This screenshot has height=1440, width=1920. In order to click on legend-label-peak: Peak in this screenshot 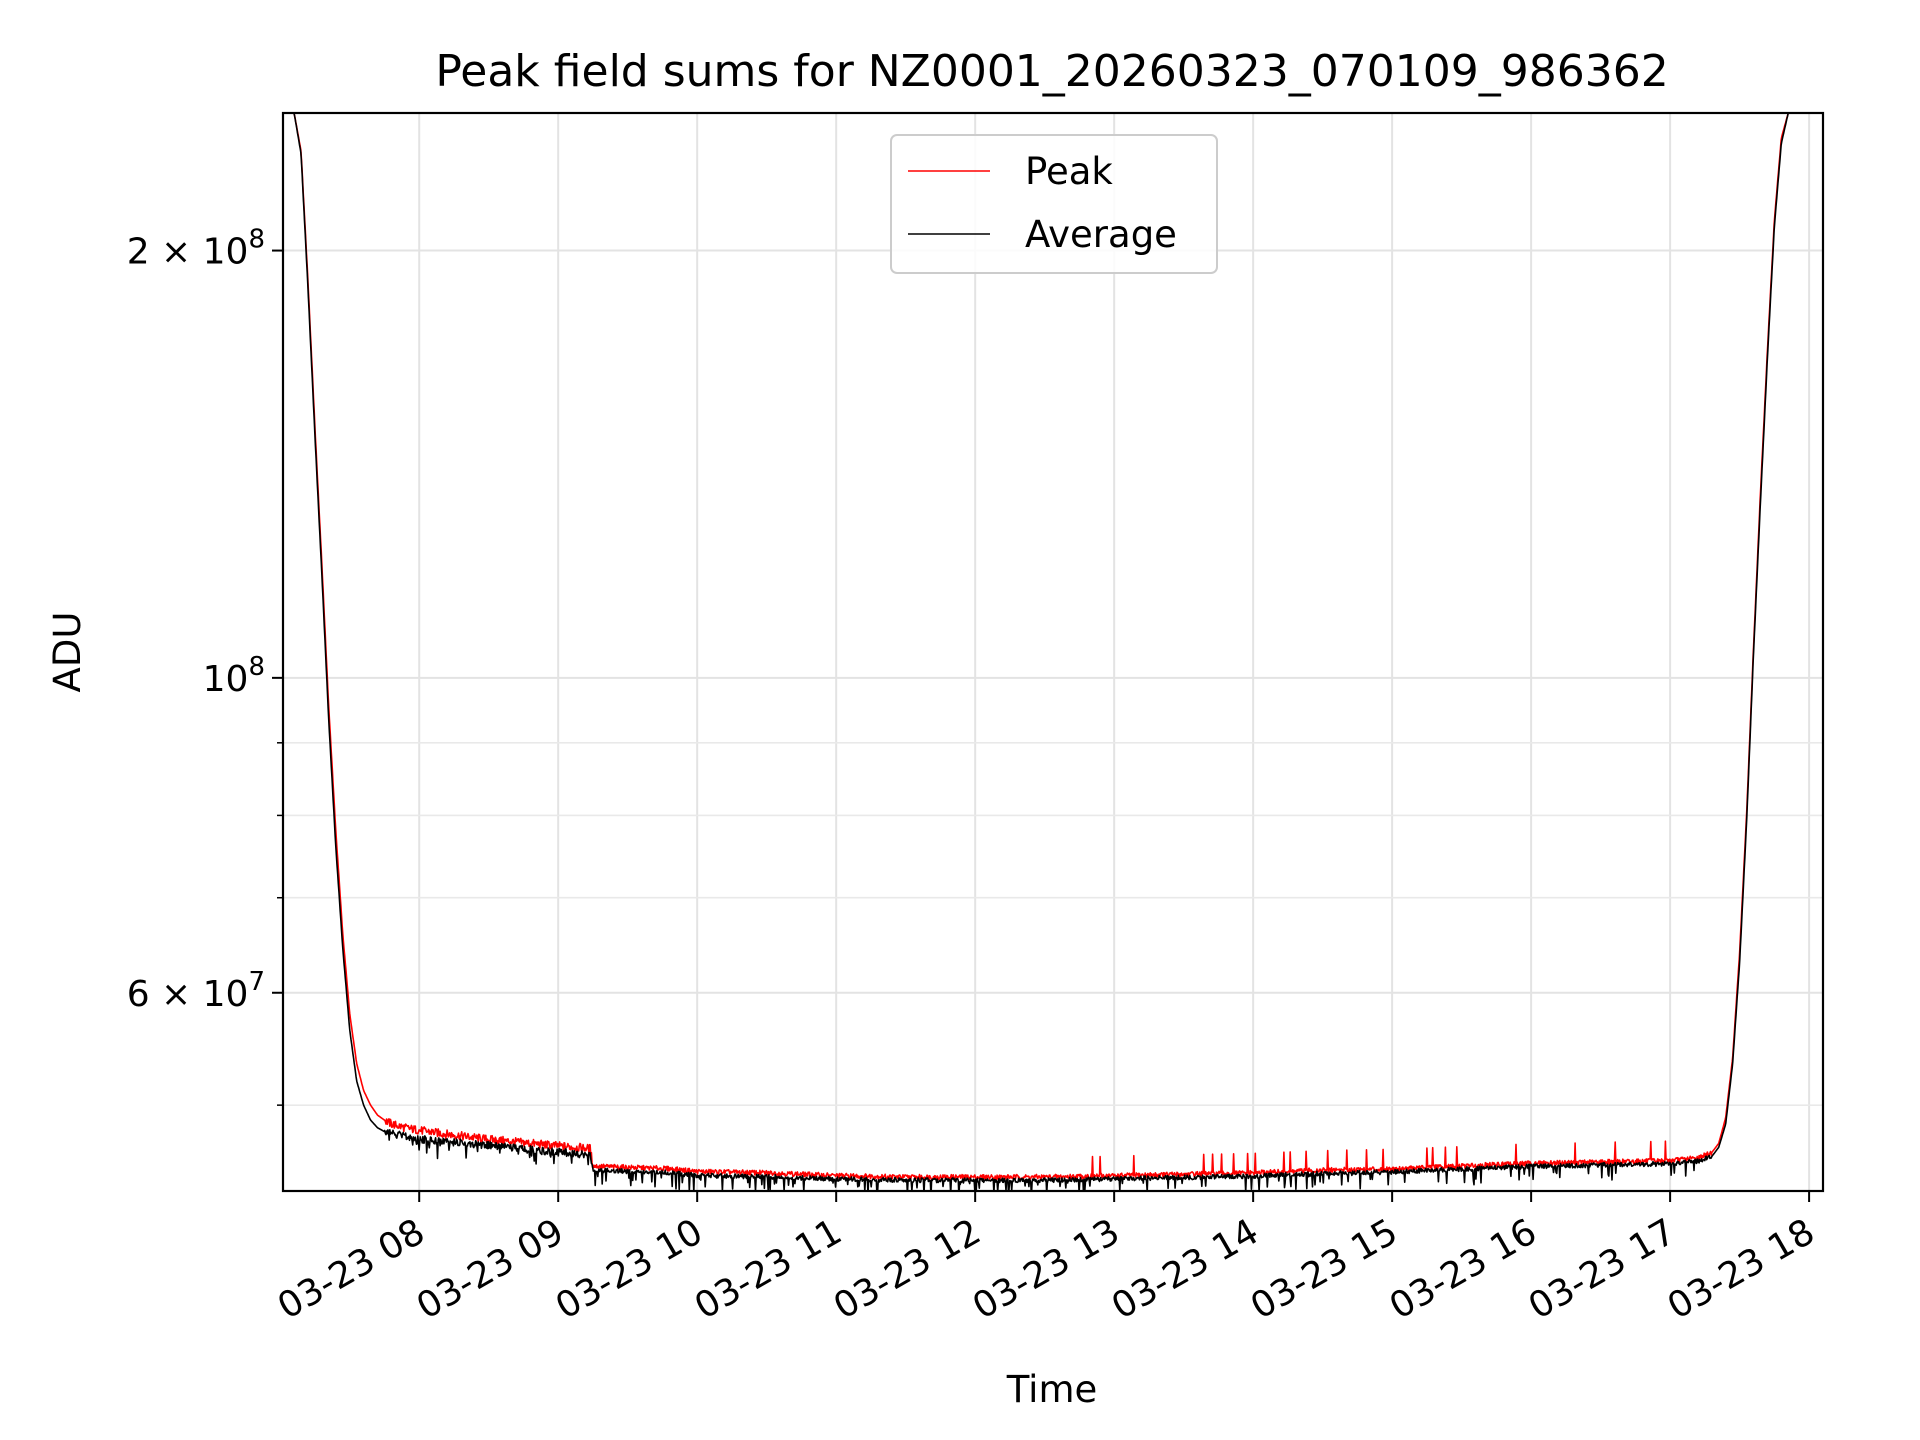, I will do `click(1069, 171)`.